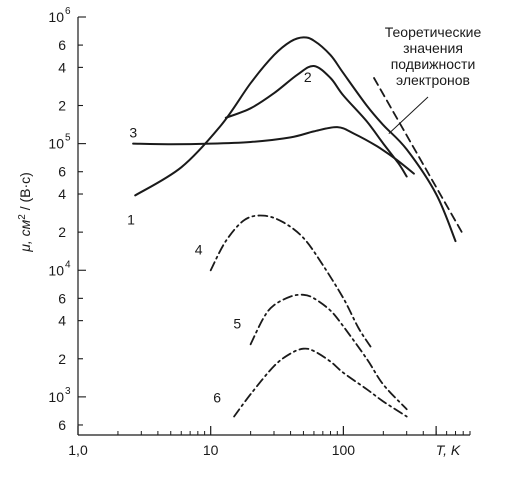 The width and height of the screenshot is (506, 483). I want to click on series-label-6: 6, so click(217, 397).